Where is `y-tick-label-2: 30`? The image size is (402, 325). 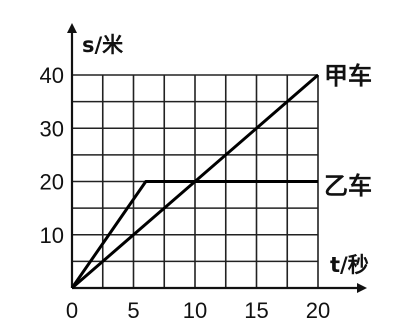
y-tick-label-2: 30 is located at coordinates (52, 128).